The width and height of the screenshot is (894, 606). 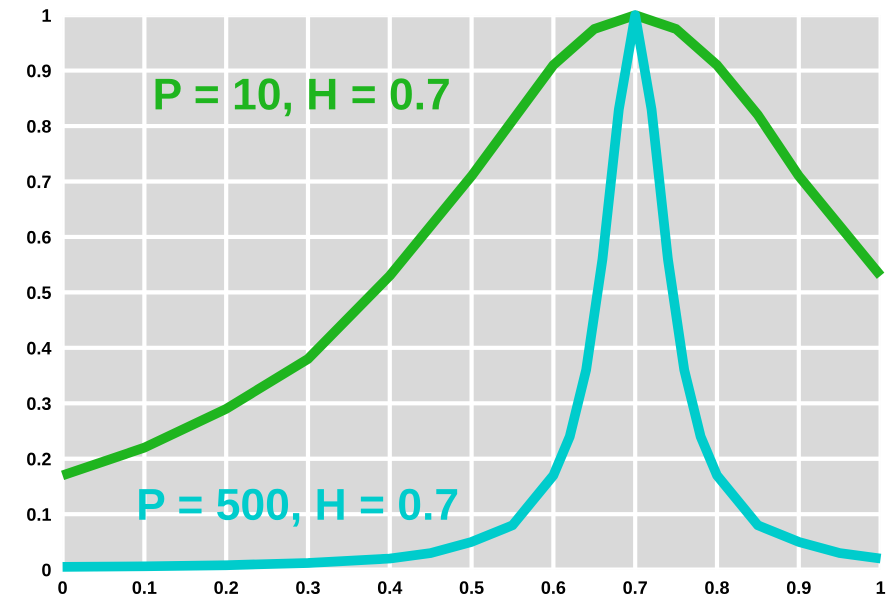 I want to click on x-tick-label: 0.5, so click(x=472, y=587).